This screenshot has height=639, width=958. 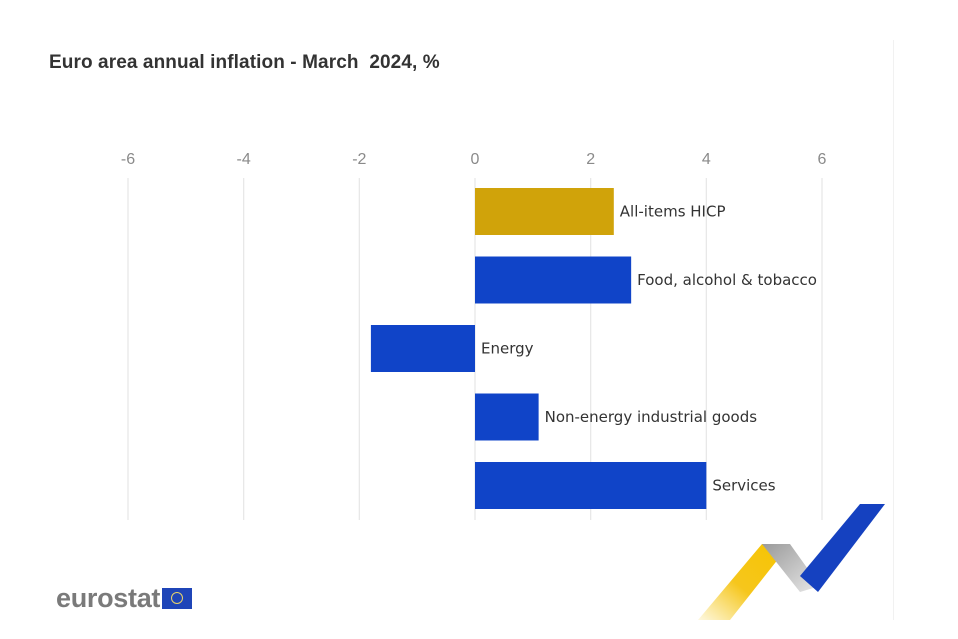 What do you see at coordinates (743, 486) in the screenshot?
I see `category-label: Services` at bounding box center [743, 486].